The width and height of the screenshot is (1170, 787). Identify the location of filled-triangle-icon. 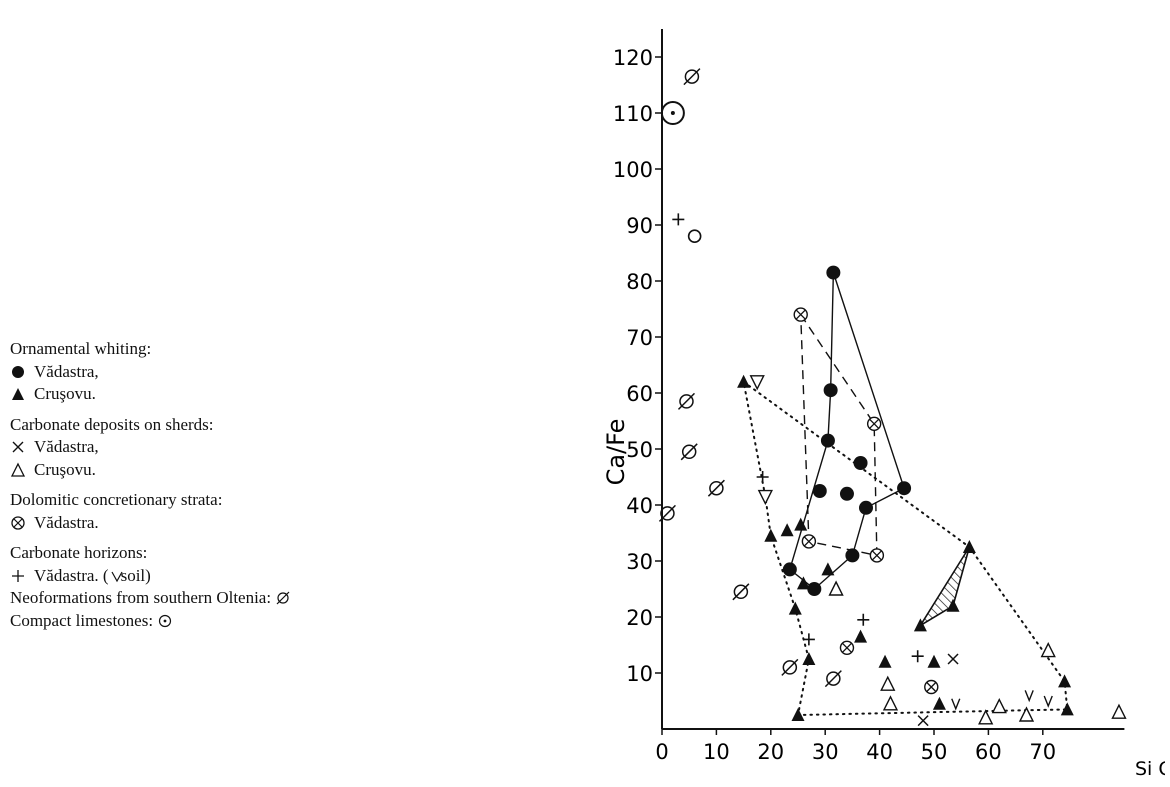
(19, 394).